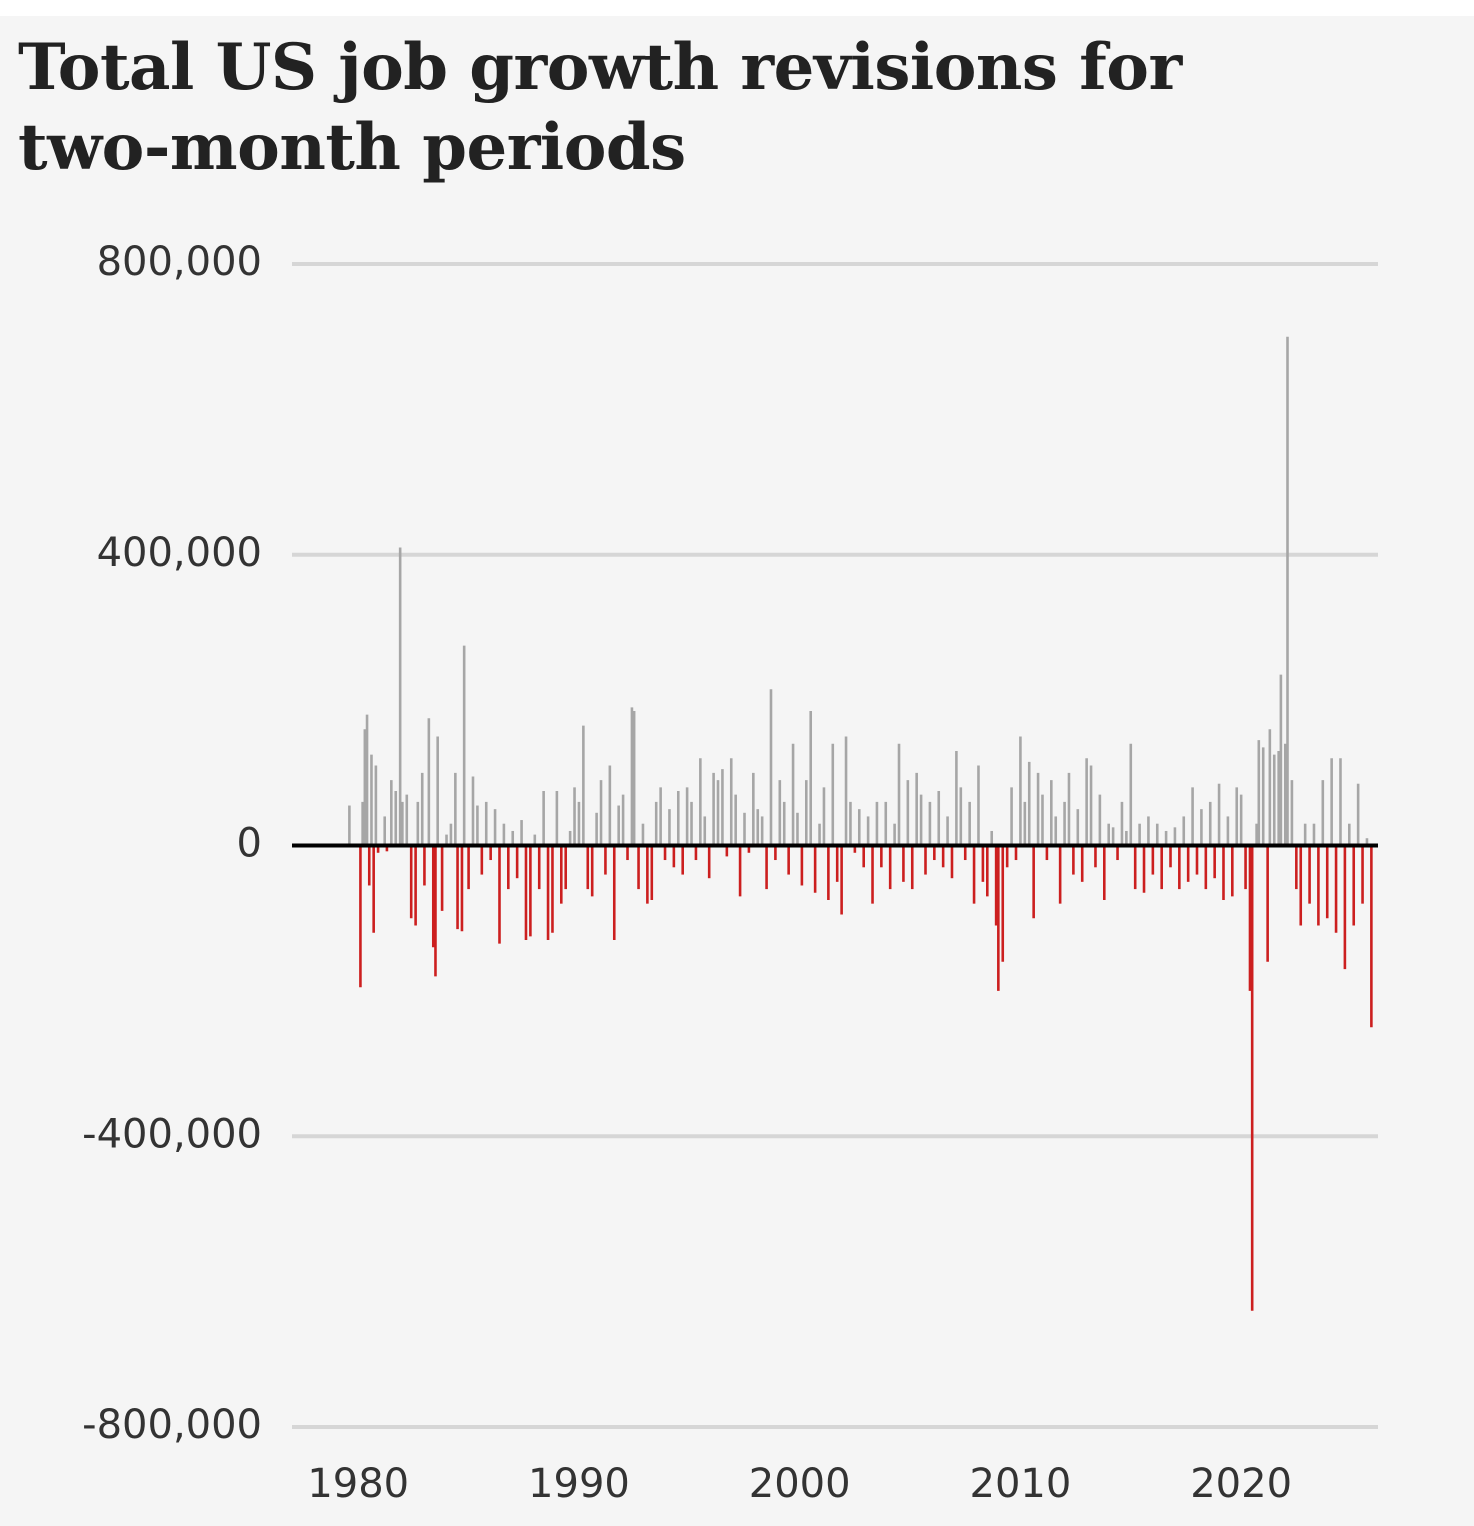 Image resolution: width=1474 pixels, height=1526 pixels. Describe the element at coordinates (1021, 1484) in the screenshot. I see `x-tick-label: 2010` at that location.